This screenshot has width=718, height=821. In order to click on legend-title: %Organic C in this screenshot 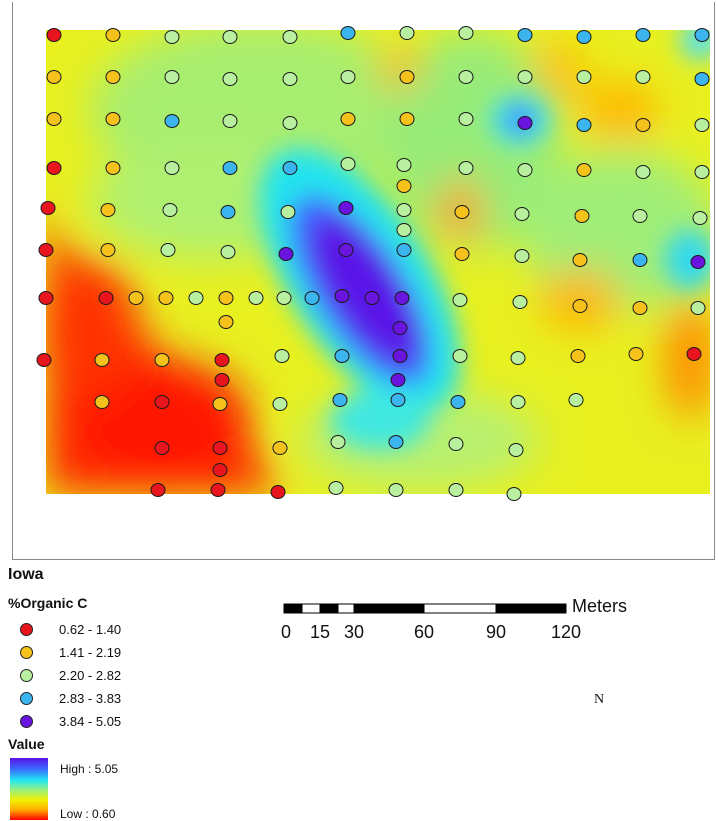, I will do `click(48, 603)`.